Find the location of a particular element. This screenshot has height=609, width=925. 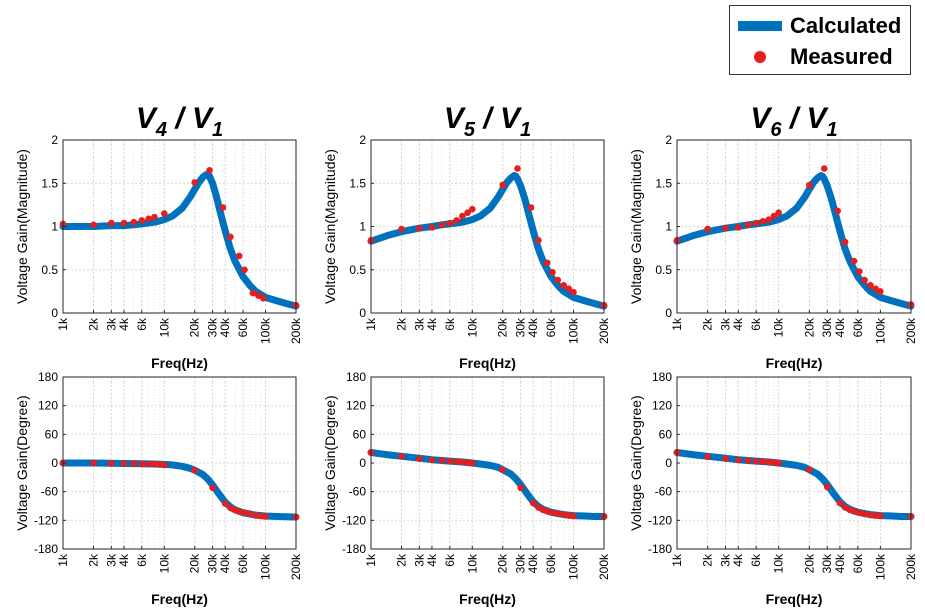

y-tick-label: -60 is located at coordinates (664, 492).